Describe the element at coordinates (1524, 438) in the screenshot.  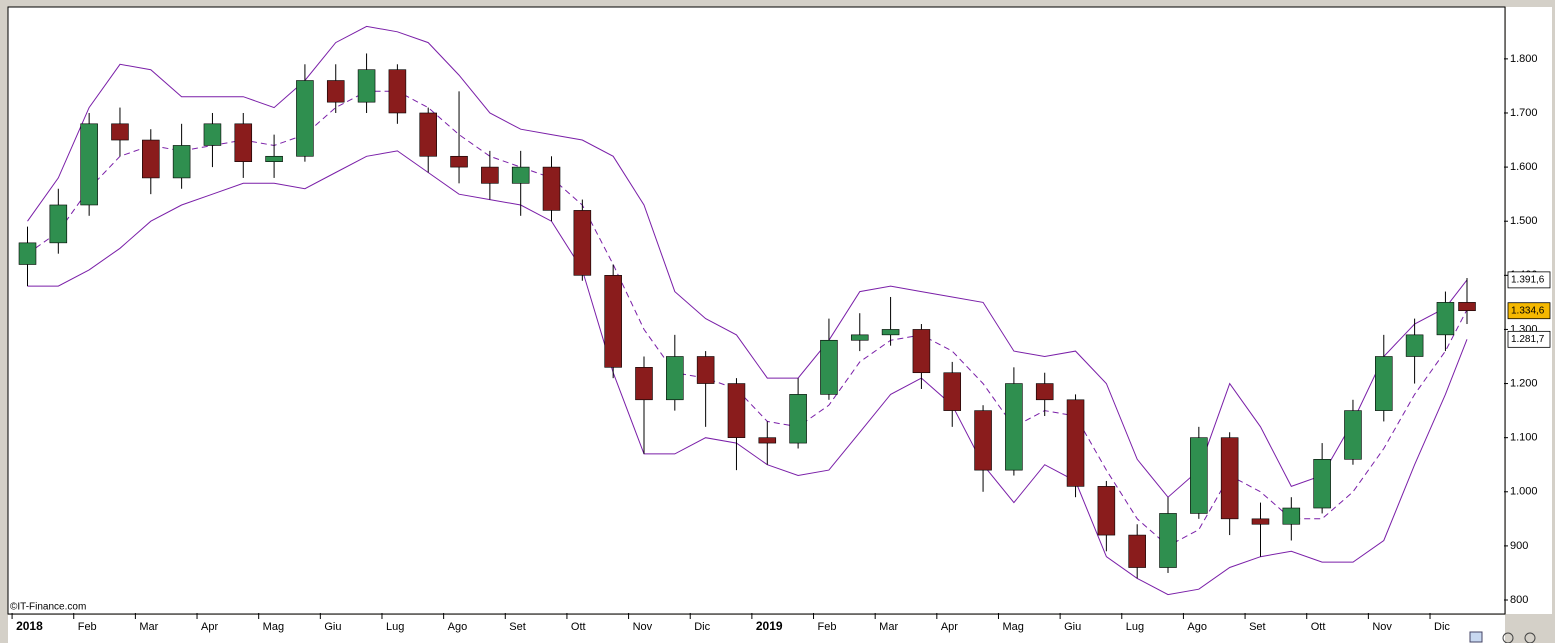
I see `y-tick-label: 1.100` at that location.